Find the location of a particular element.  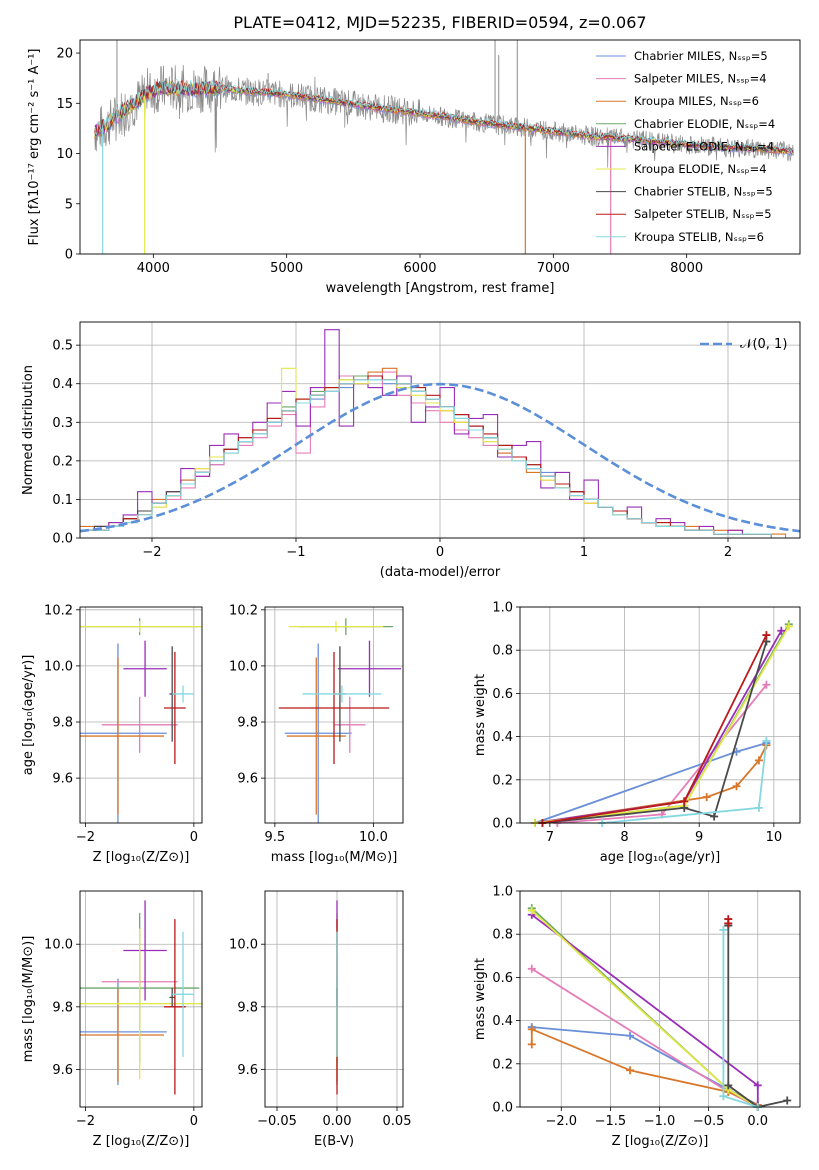

y-tick-label: 5 is located at coordinates (69, 204).